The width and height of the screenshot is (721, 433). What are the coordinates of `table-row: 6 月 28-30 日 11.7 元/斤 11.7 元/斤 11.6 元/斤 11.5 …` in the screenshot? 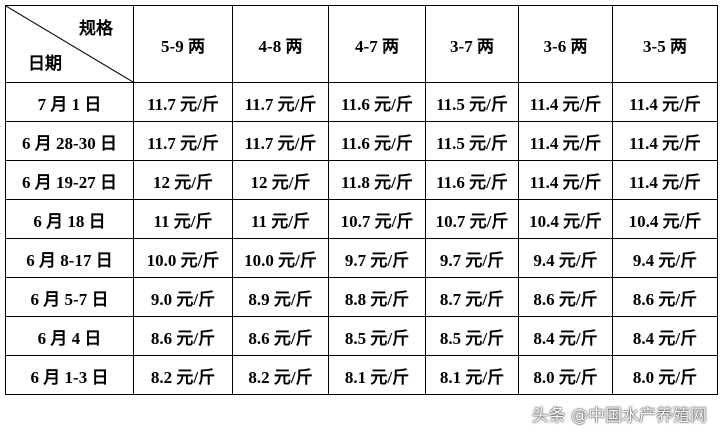 It's located at (361, 141).